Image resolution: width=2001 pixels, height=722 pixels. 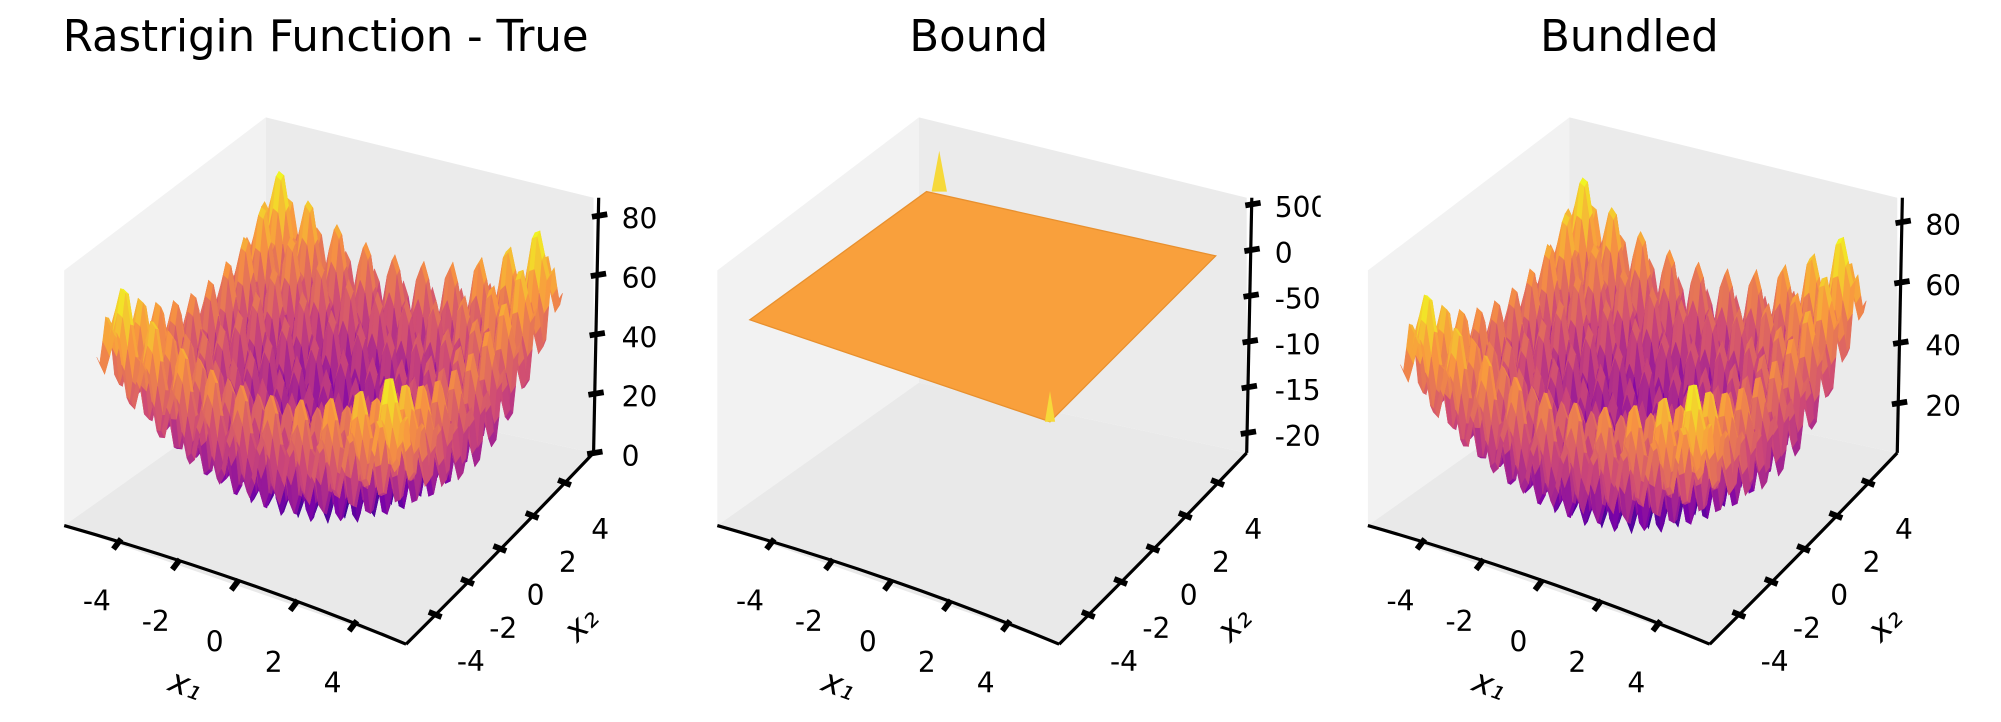 What do you see at coordinates (1302, 207) in the screenshot?
I see `z-tick-label: 500` at bounding box center [1302, 207].